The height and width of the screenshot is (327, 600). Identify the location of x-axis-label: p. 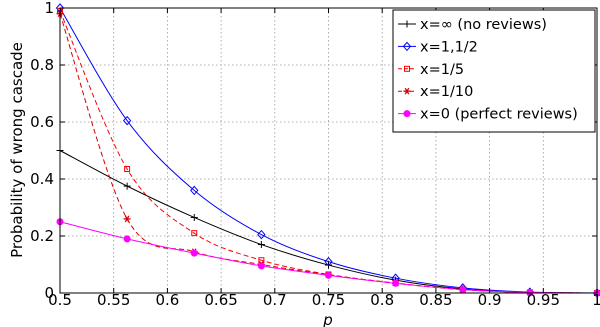
(327, 319).